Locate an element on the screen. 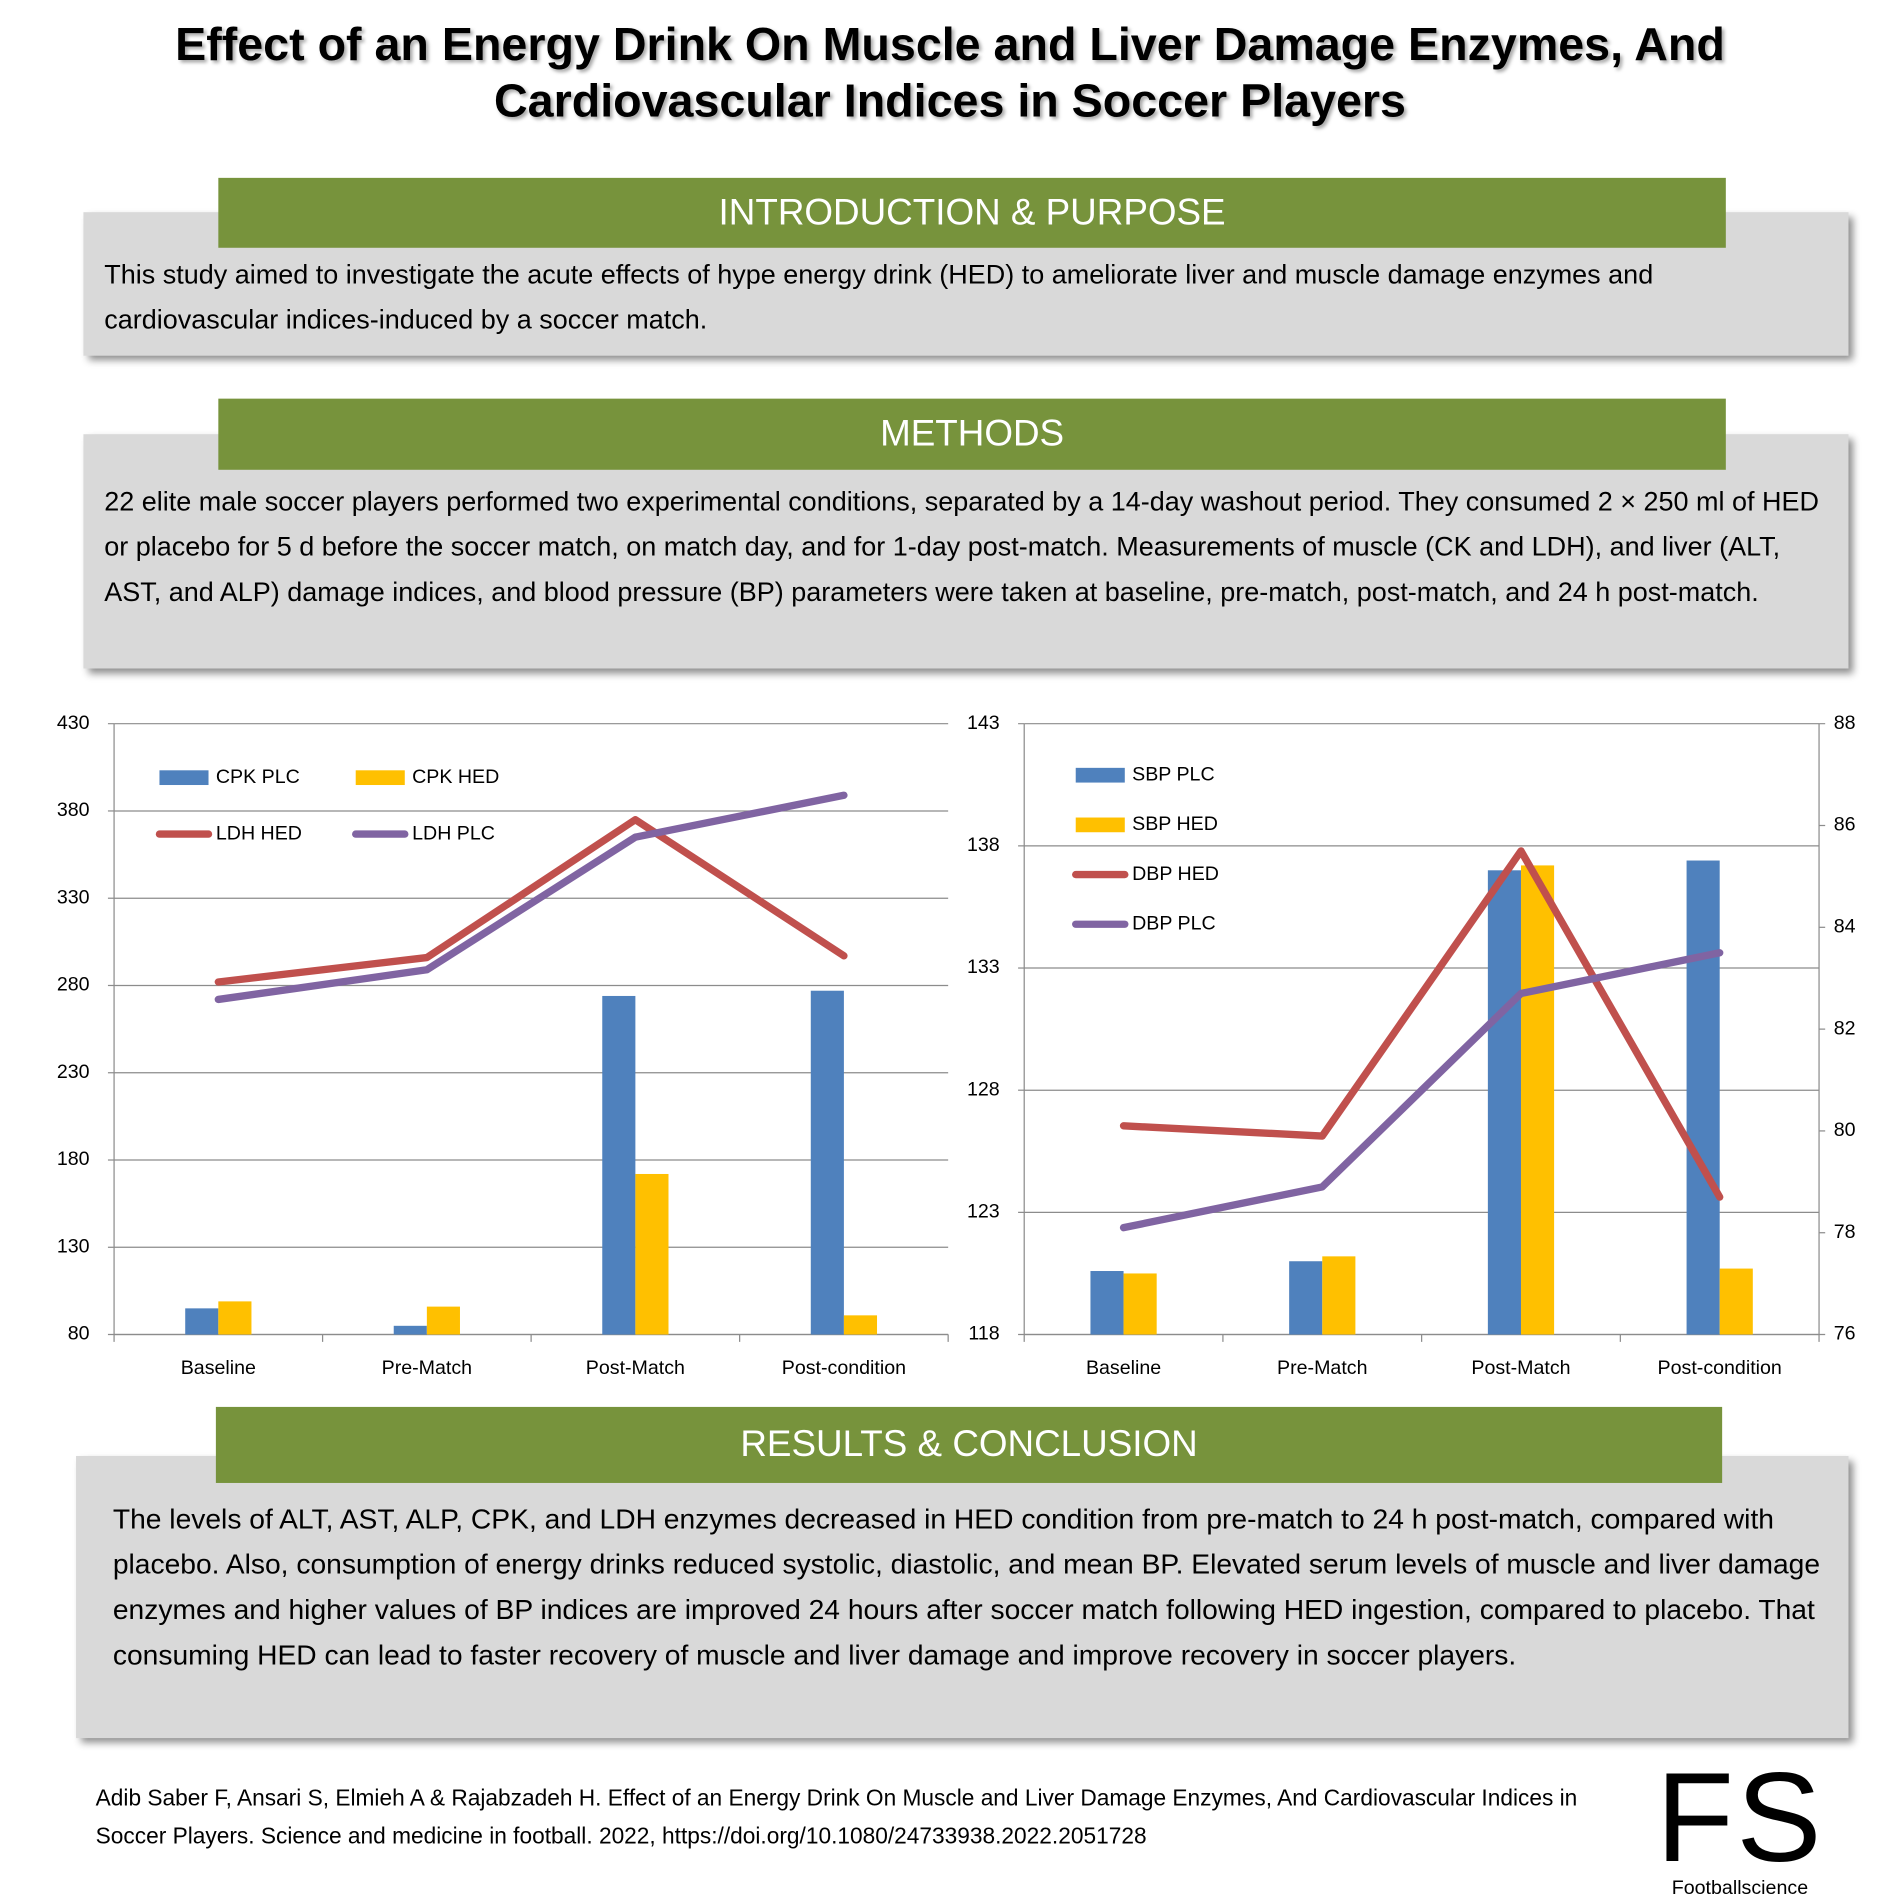 This screenshot has width=1900, height=1900. y2-tick-label: 78 is located at coordinates (1845, 1232).